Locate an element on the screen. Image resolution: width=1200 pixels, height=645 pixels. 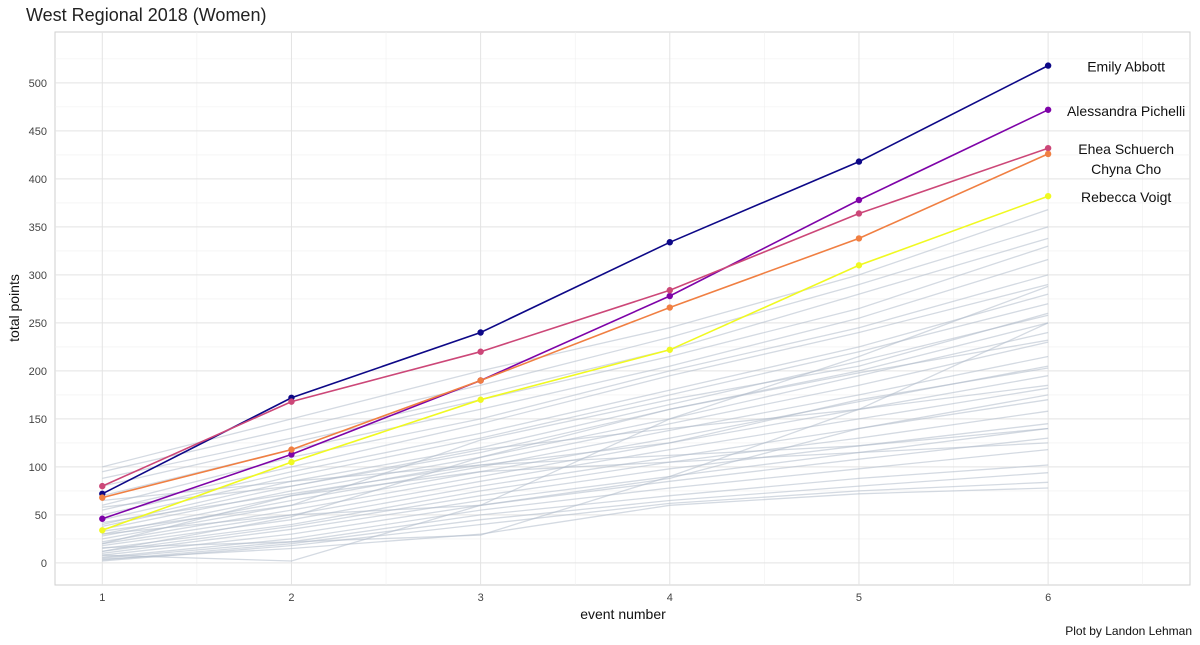
x-axis-label: event number is located at coordinates (623, 614).